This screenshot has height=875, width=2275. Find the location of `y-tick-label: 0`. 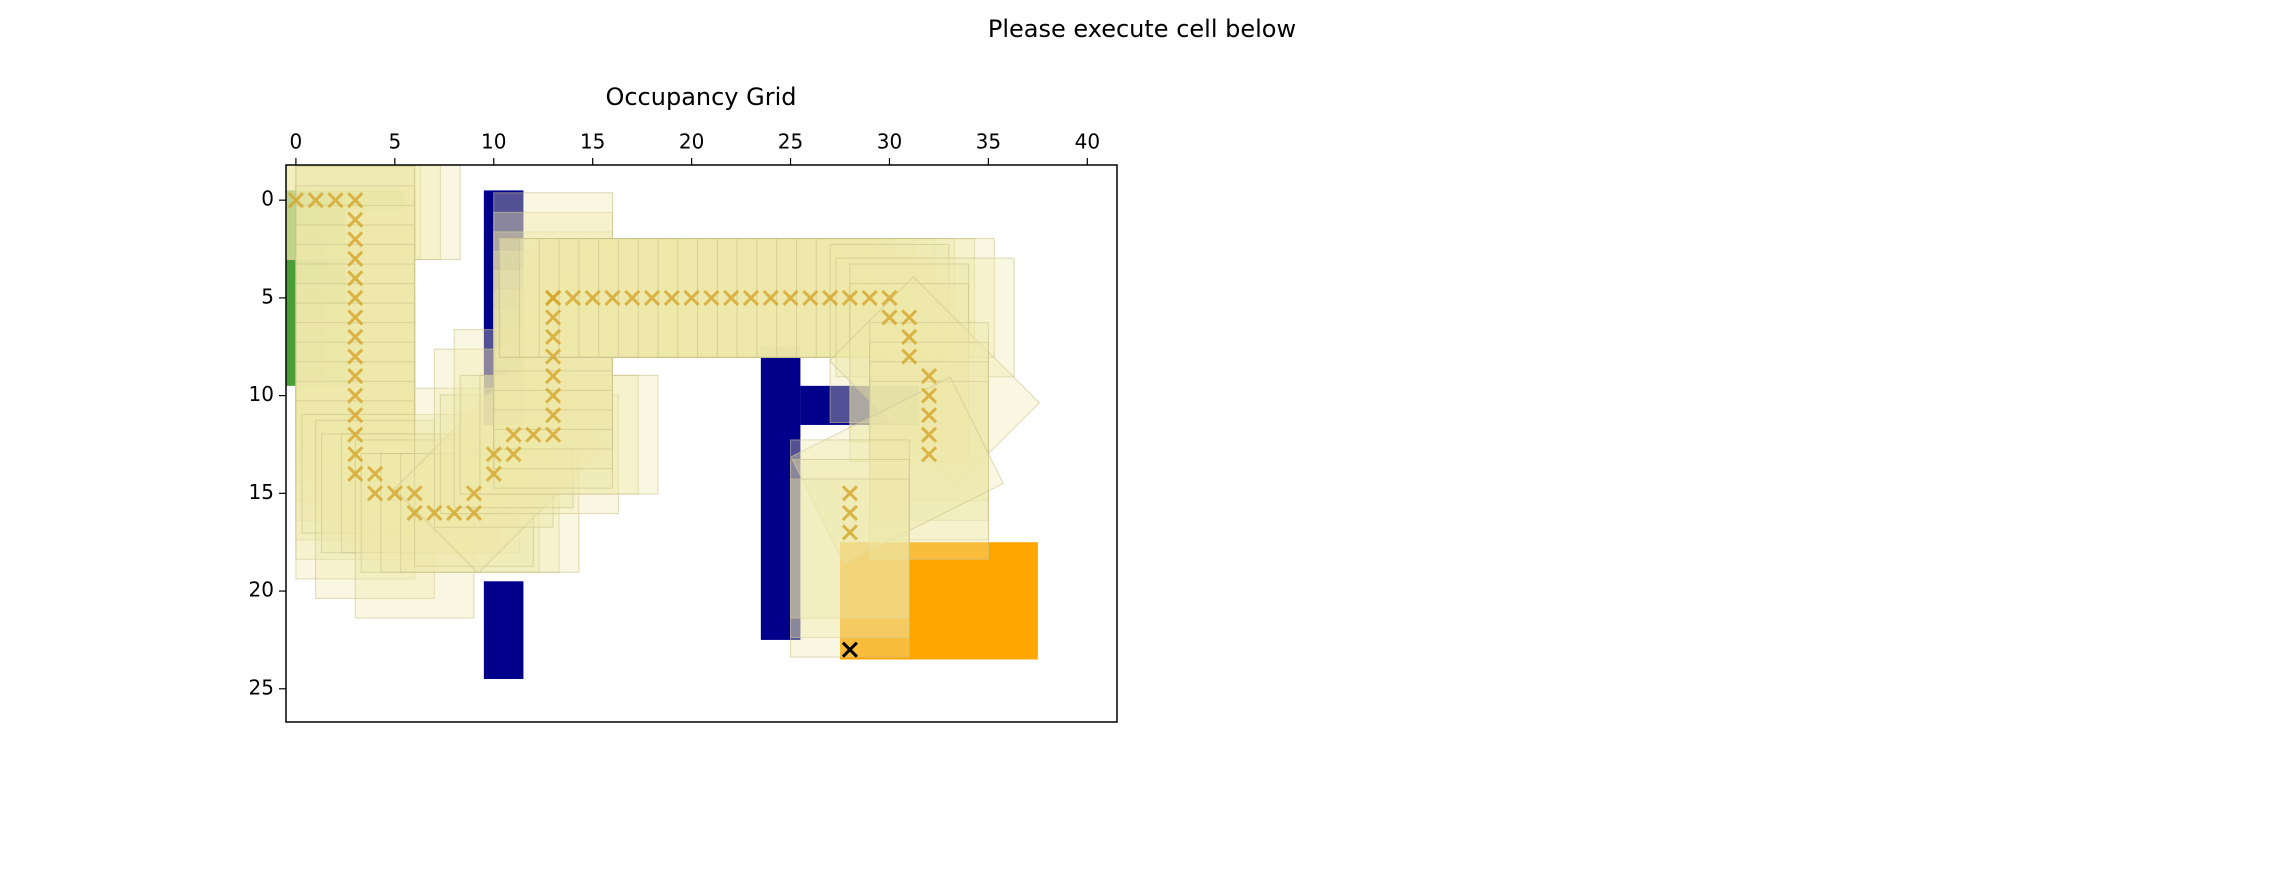

y-tick-label: 0 is located at coordinates (267, 199).